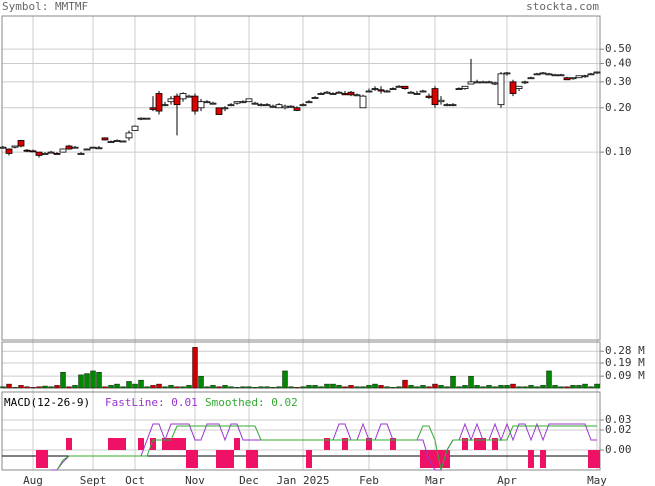 This screenshot has height=486, width=655. What do you see at coordinates (618, 107) in the screenshot?
I see `y-tick-label: 0.20` at bounding box center [618, 107].